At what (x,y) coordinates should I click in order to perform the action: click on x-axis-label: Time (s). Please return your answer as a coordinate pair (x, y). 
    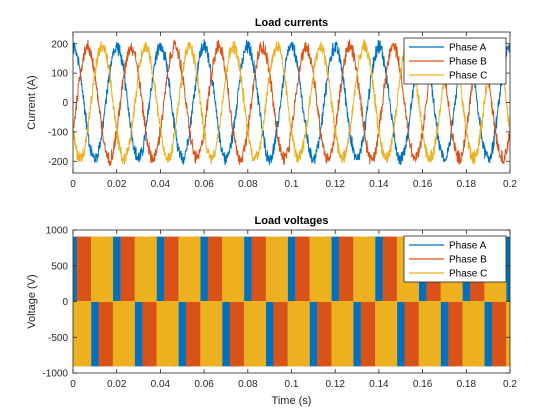
    Looking at the image, I should click on (292, 401).